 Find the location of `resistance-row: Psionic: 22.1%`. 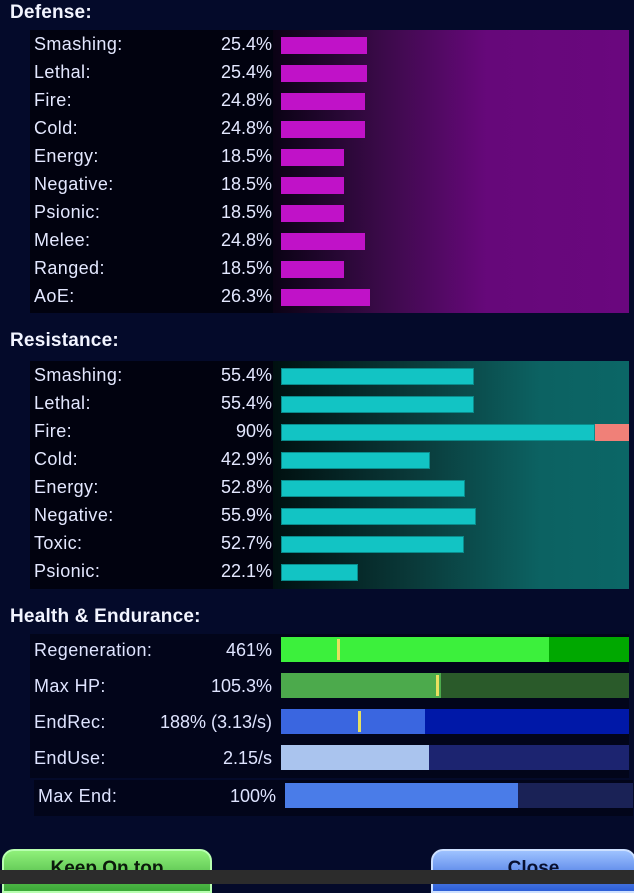

resistance-row: Psionic: 22.1% is located at coordinates (329, 571).